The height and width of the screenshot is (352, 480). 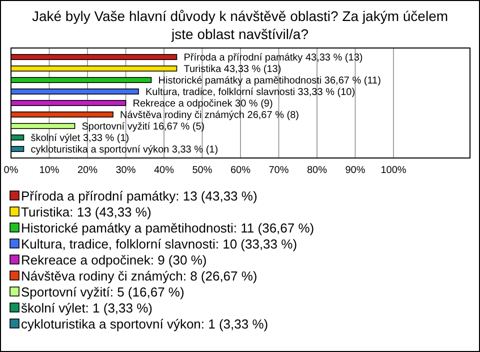 What do you see at coordinates (278, 170) in the screenshot?
I see `x-tick-label: 70%` at bounding box center [278, 170].